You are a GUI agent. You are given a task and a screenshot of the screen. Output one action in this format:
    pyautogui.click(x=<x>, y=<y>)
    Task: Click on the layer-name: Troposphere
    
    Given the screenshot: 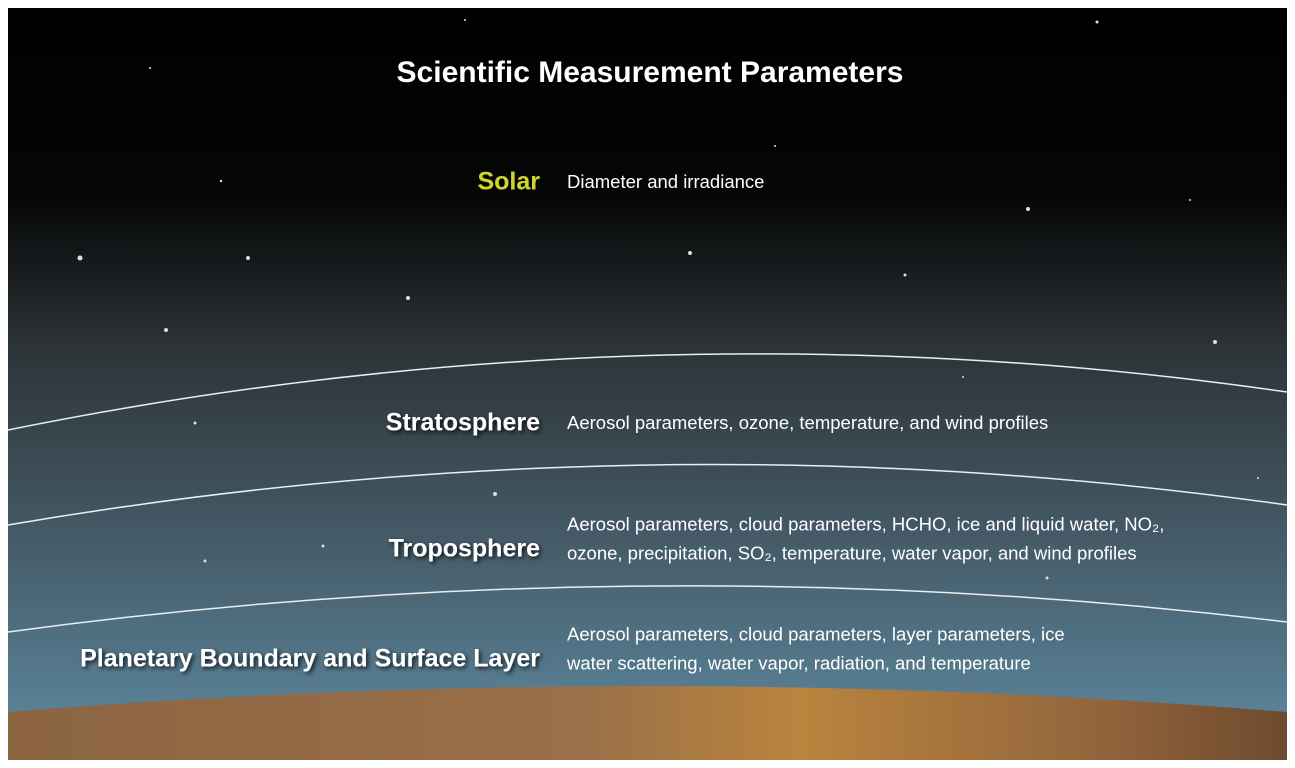 What is the action you would take?
    pyautogui.click(x=465, y=549)
    